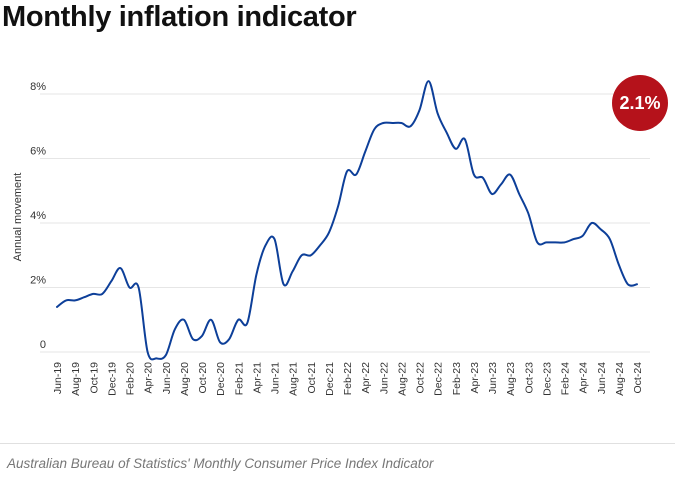 This screenshot has height=477, width=675. What do you see at coordinates (511, 379) in the screenshot?
I see `x-tick-label: Aug-23` at bounding box center [511, 379].